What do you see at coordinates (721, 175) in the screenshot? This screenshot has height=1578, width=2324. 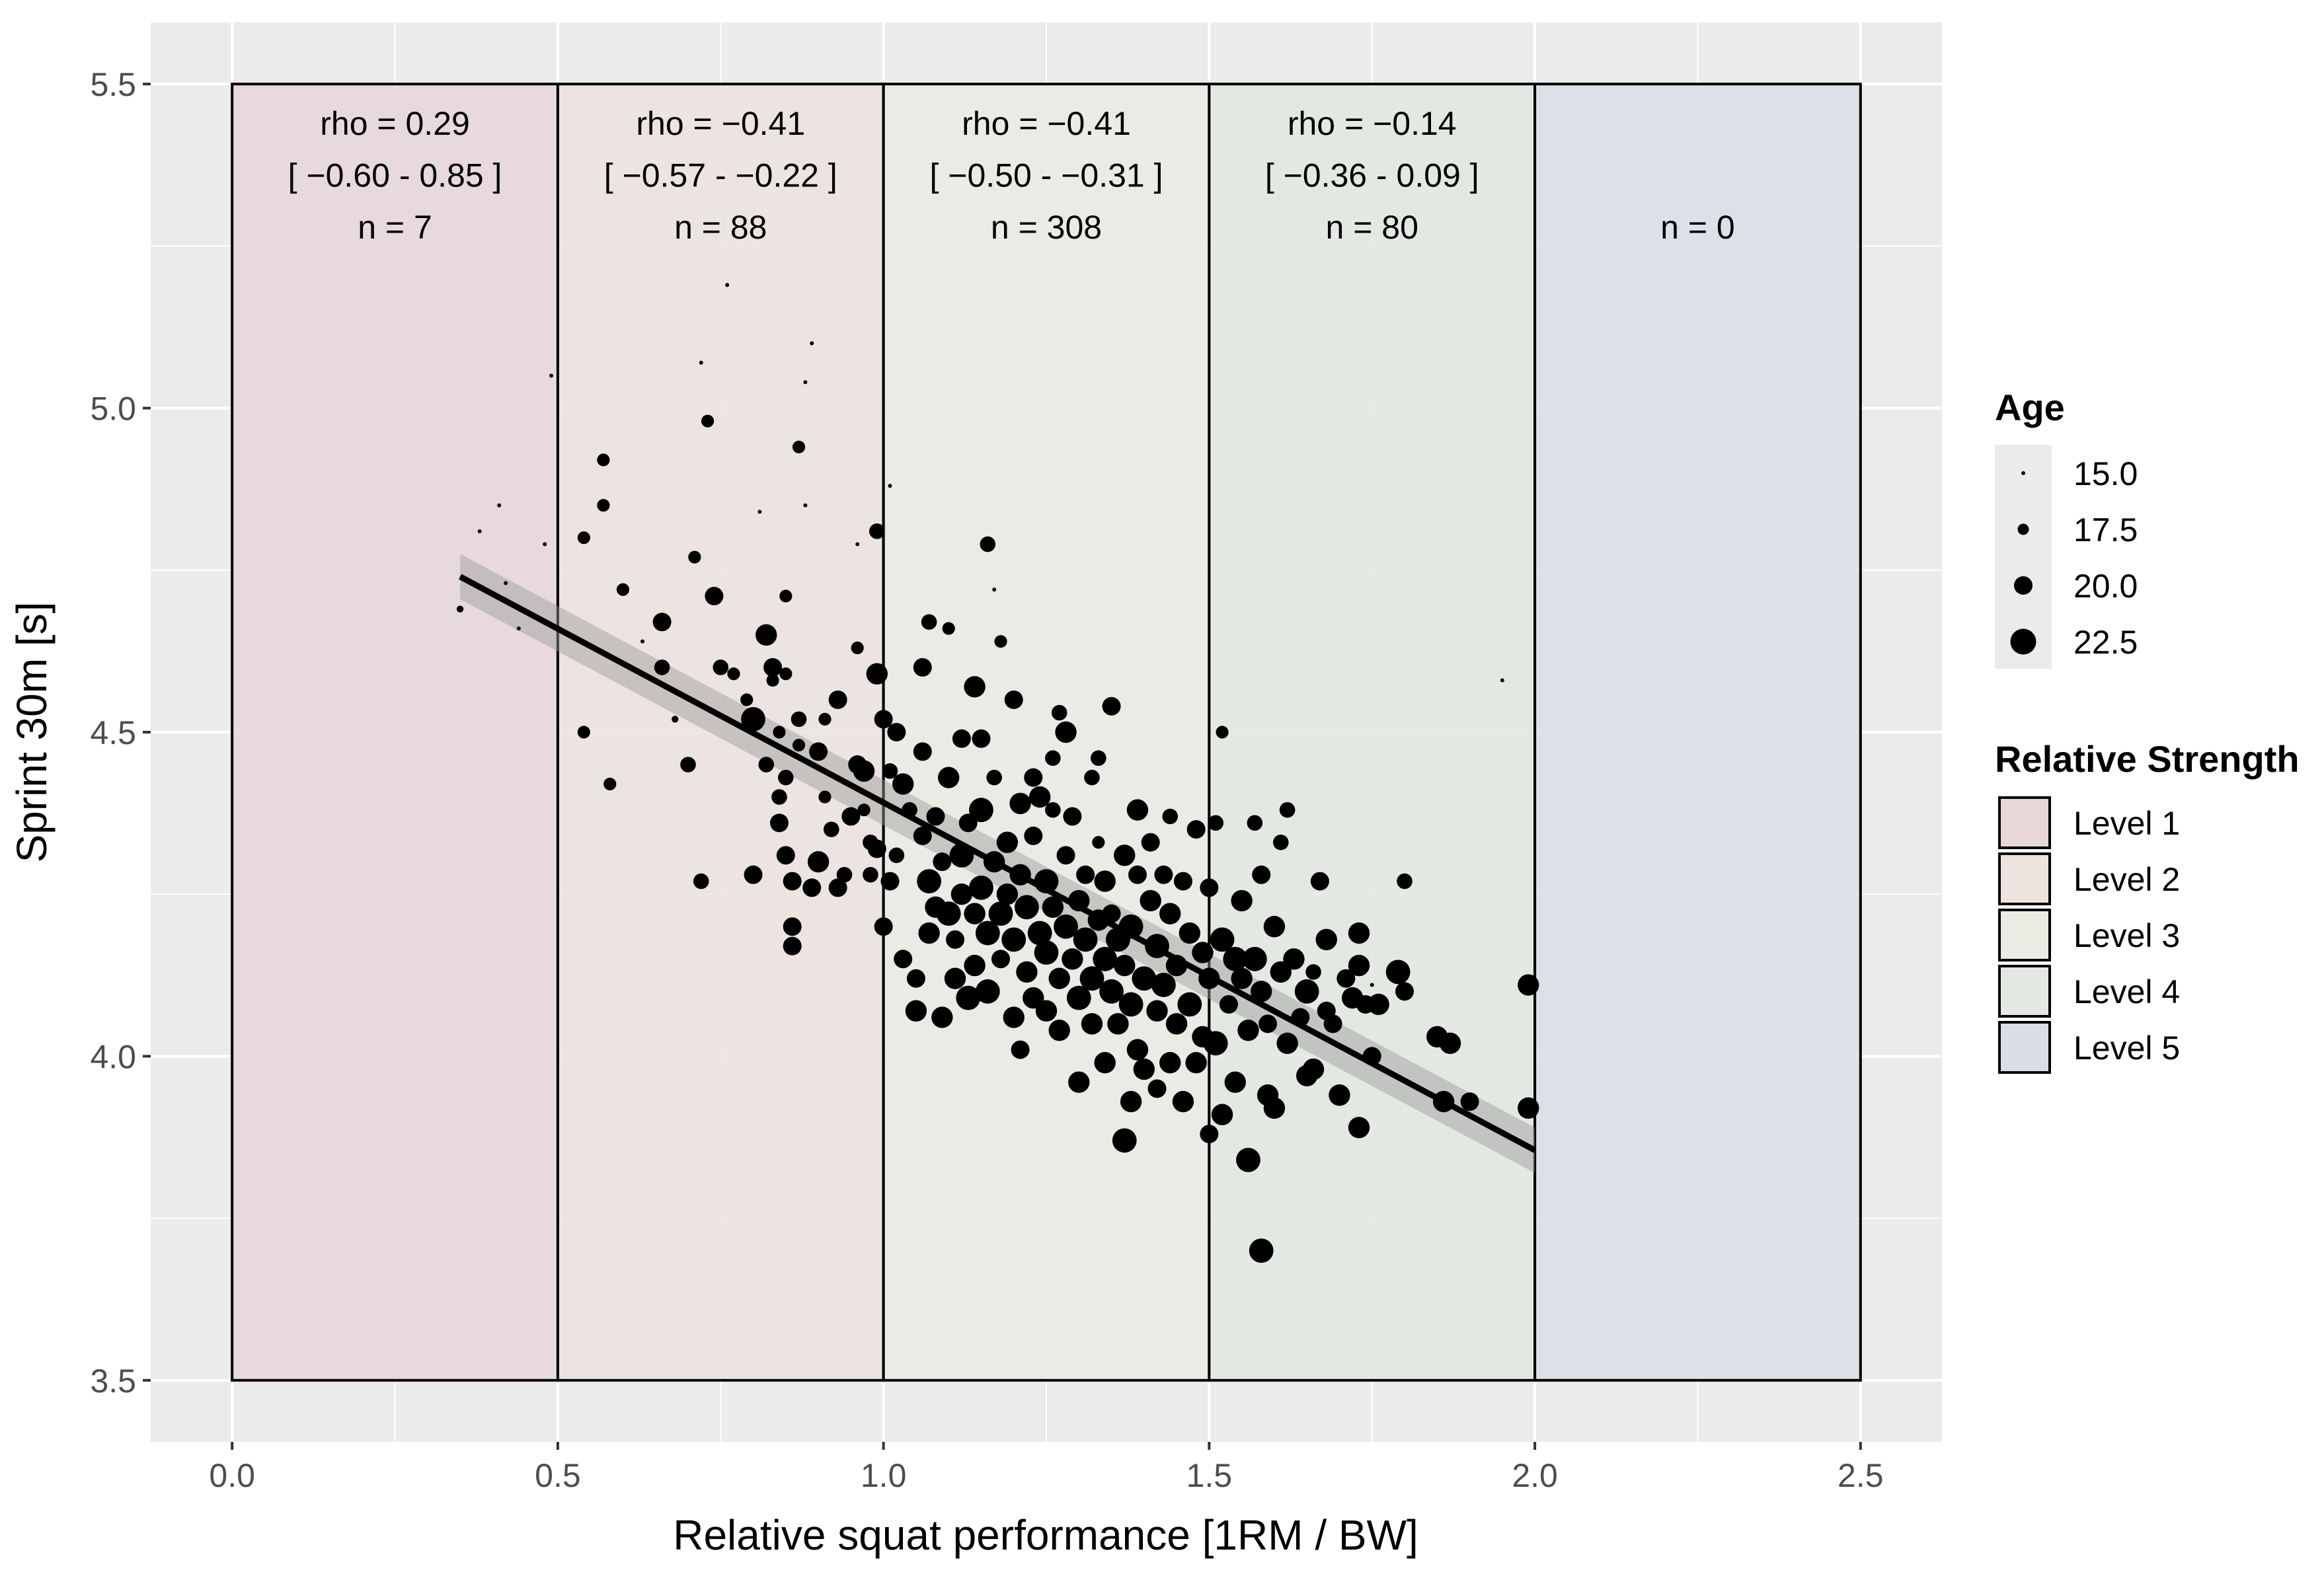 I see `band-ci-label: [ −0.57 - −0.22 ]` at bounding box center [721, 175].